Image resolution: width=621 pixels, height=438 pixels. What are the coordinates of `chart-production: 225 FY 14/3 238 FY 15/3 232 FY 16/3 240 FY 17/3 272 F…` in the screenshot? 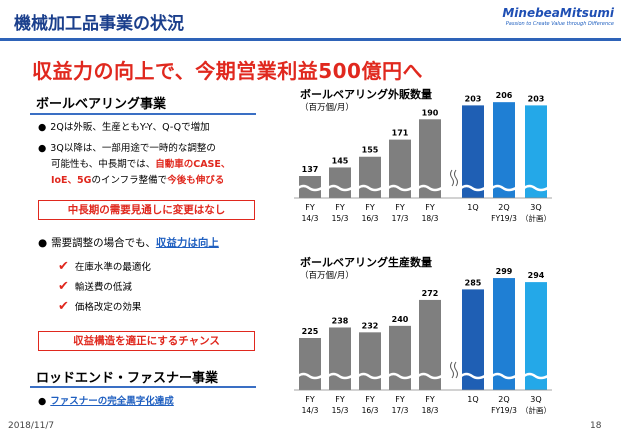 It's located at (423, 341).